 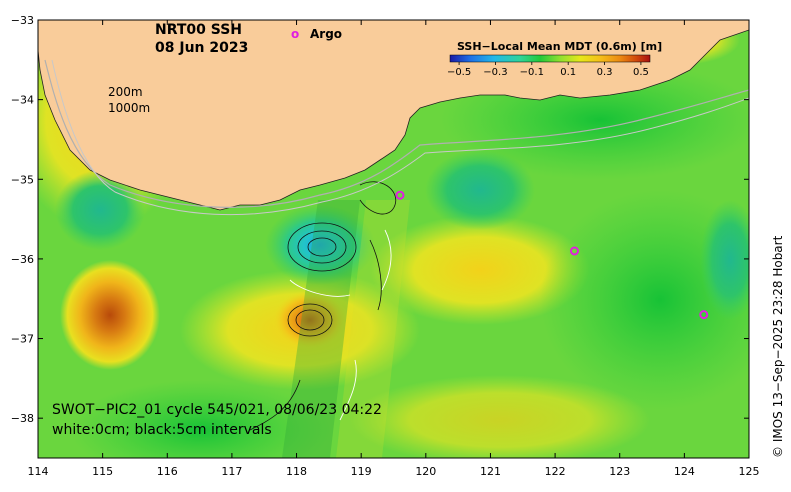 I want to click on sea-warm-area-central, so click(x=480, y=270).